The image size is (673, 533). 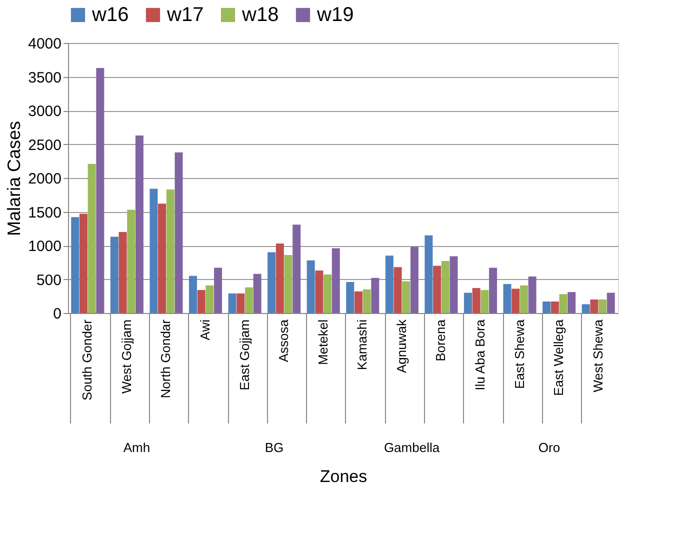 I want to click on x-tick-label: West Shewa, so click(x=598, y=355).